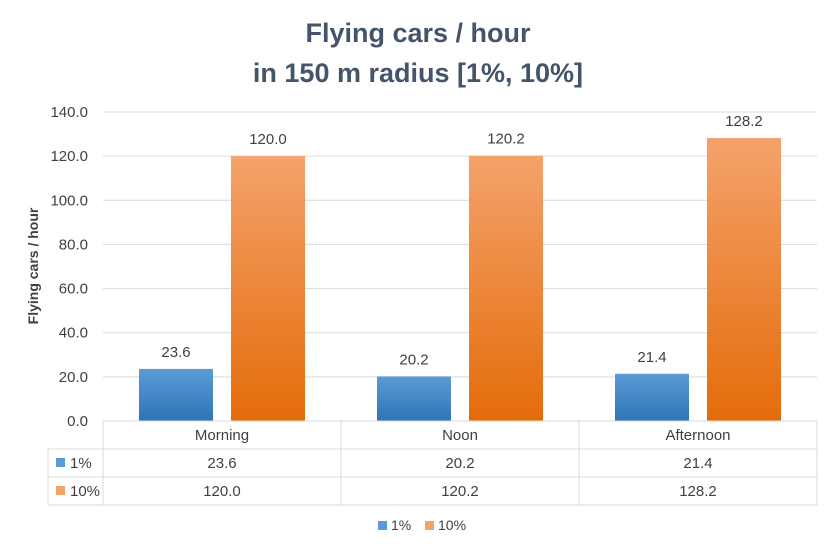 The image size is (837, 556). I want to click on y-tick-label: 100.0, so click(69, 200).